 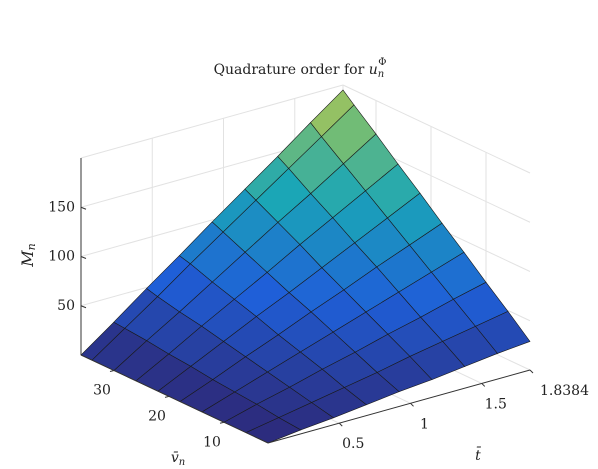 I want to click on chart-title: Quadrature order for unΦ, so click(x=300, y=68).